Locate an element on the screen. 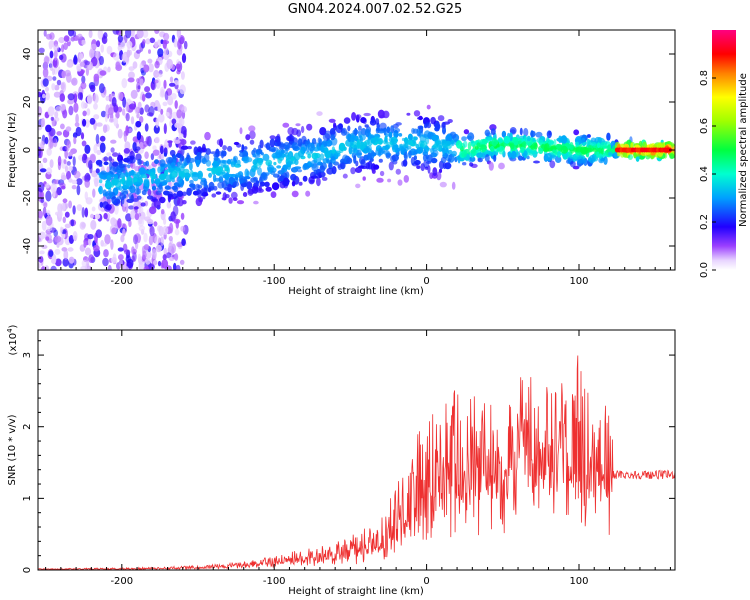  chart-title: GN04.2024.007.02.52.G25 is located at coordinates (375, 9).